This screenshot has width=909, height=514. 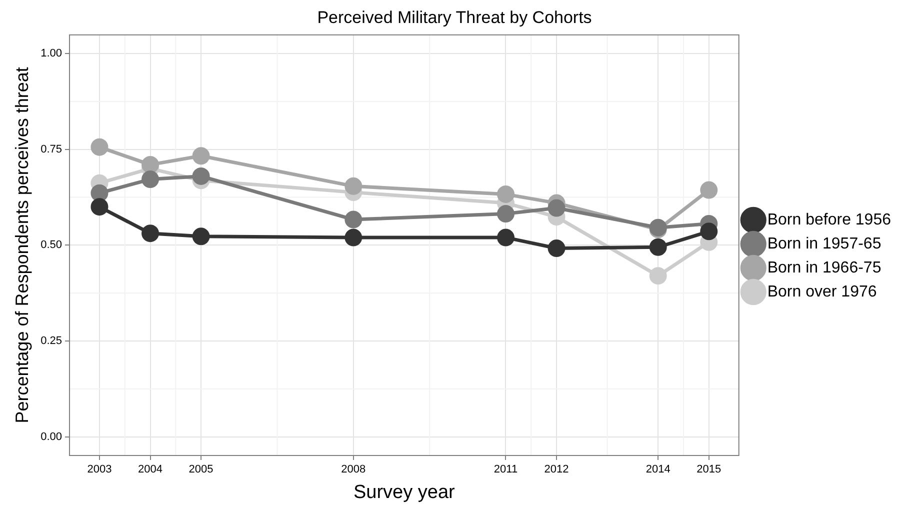 What do you see at coordinates (51, 341) in the screenshot?
I see `y-tick-label: 0.25` at bounding box center [51, 341].